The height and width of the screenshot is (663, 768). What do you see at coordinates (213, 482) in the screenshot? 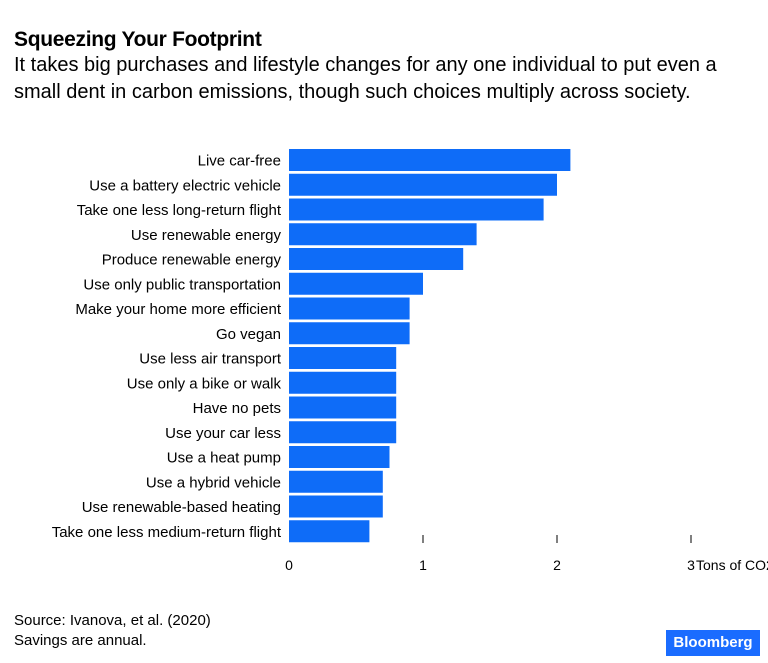
I see `category-label: Use a hybrid vehicle` at bounding box center [213, 482].